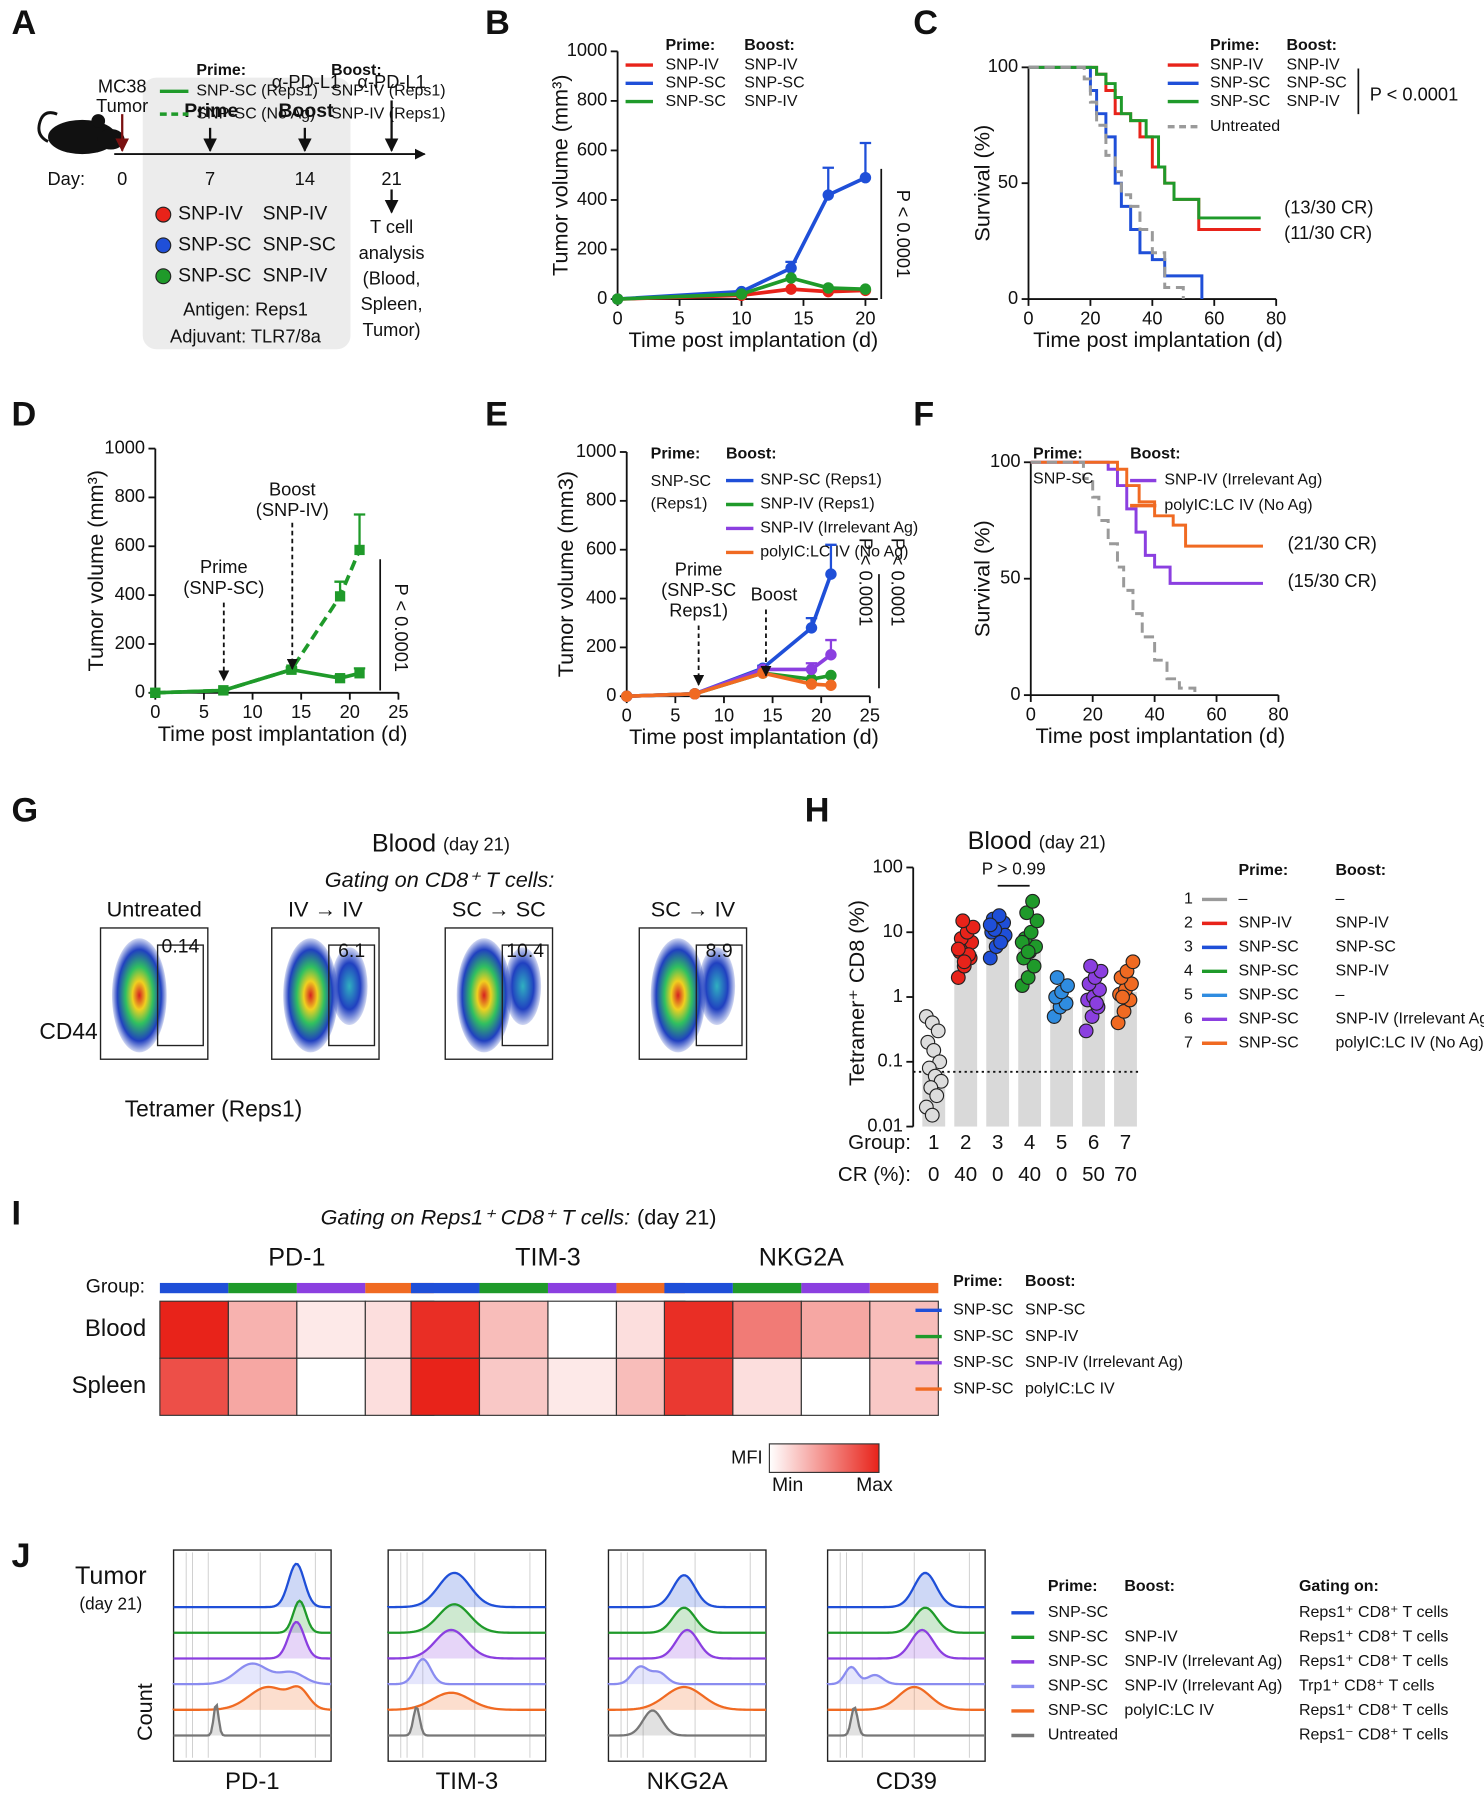  I want to click on annotation: Reps1), so click(698, 610).